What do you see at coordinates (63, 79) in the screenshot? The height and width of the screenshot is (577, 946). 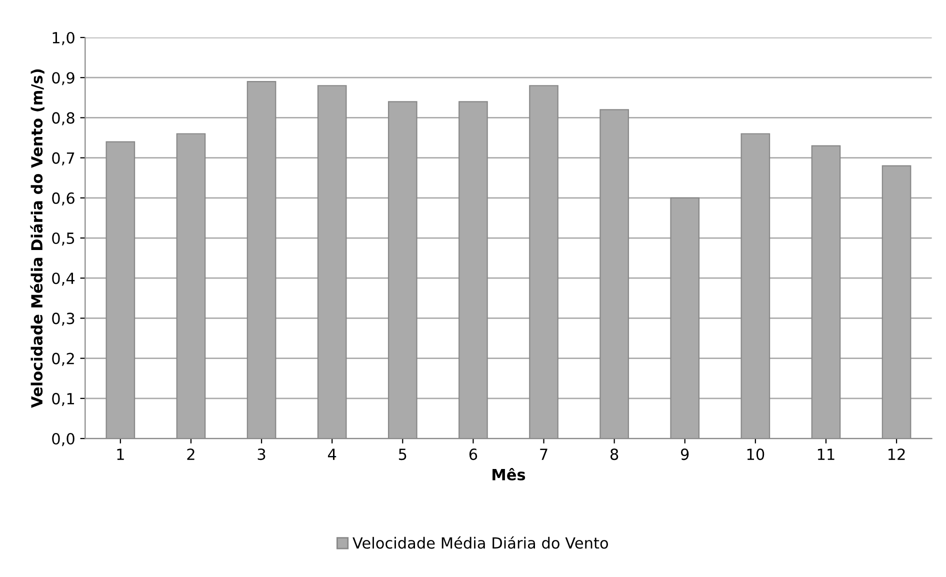 I see `y-tick-label: 0,9` at bounding box center [63, 79].